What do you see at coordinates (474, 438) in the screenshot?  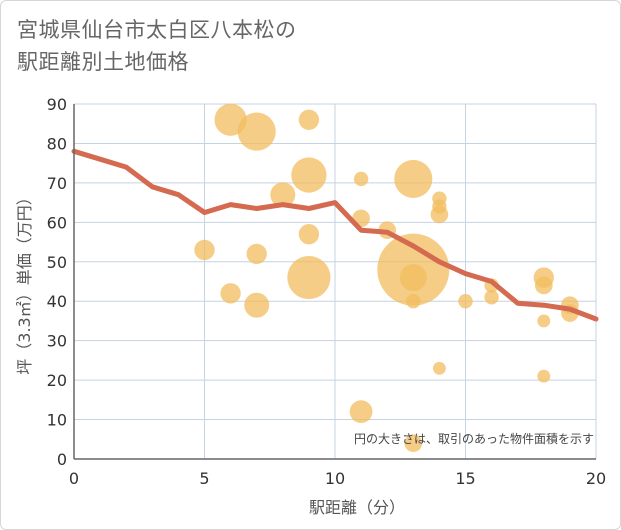 I see `bubble-size-note: 円の大きさは、取引のあった物件面積を示す` at bounding box center [474, 438].